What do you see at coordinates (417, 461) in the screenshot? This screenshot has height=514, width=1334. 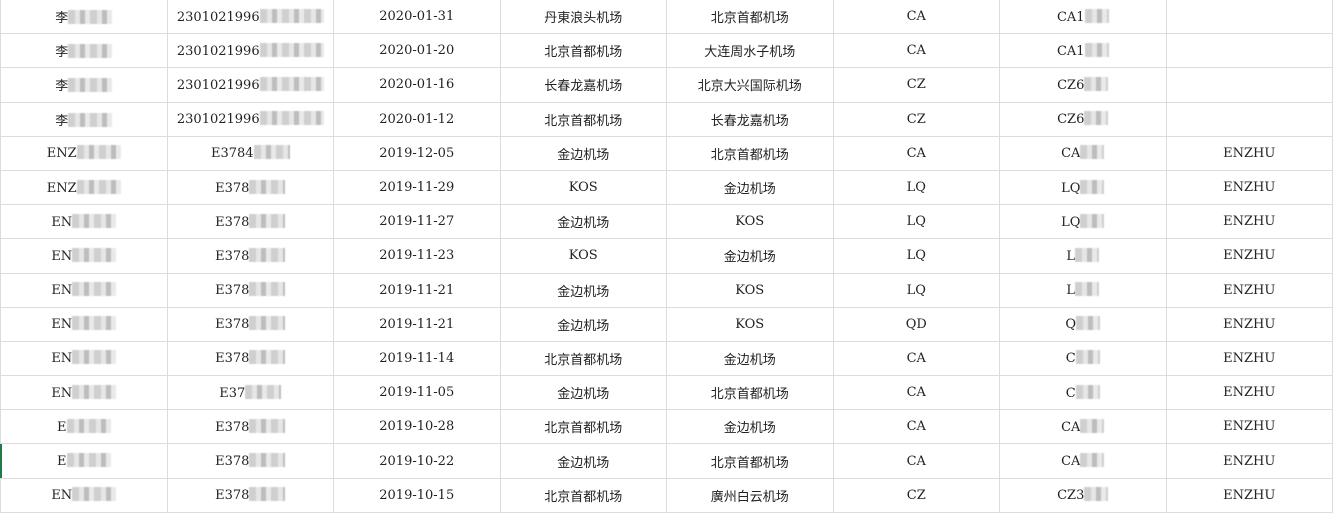 I see `date-cell: 2019-10-22` at bounding box center [417, 461].